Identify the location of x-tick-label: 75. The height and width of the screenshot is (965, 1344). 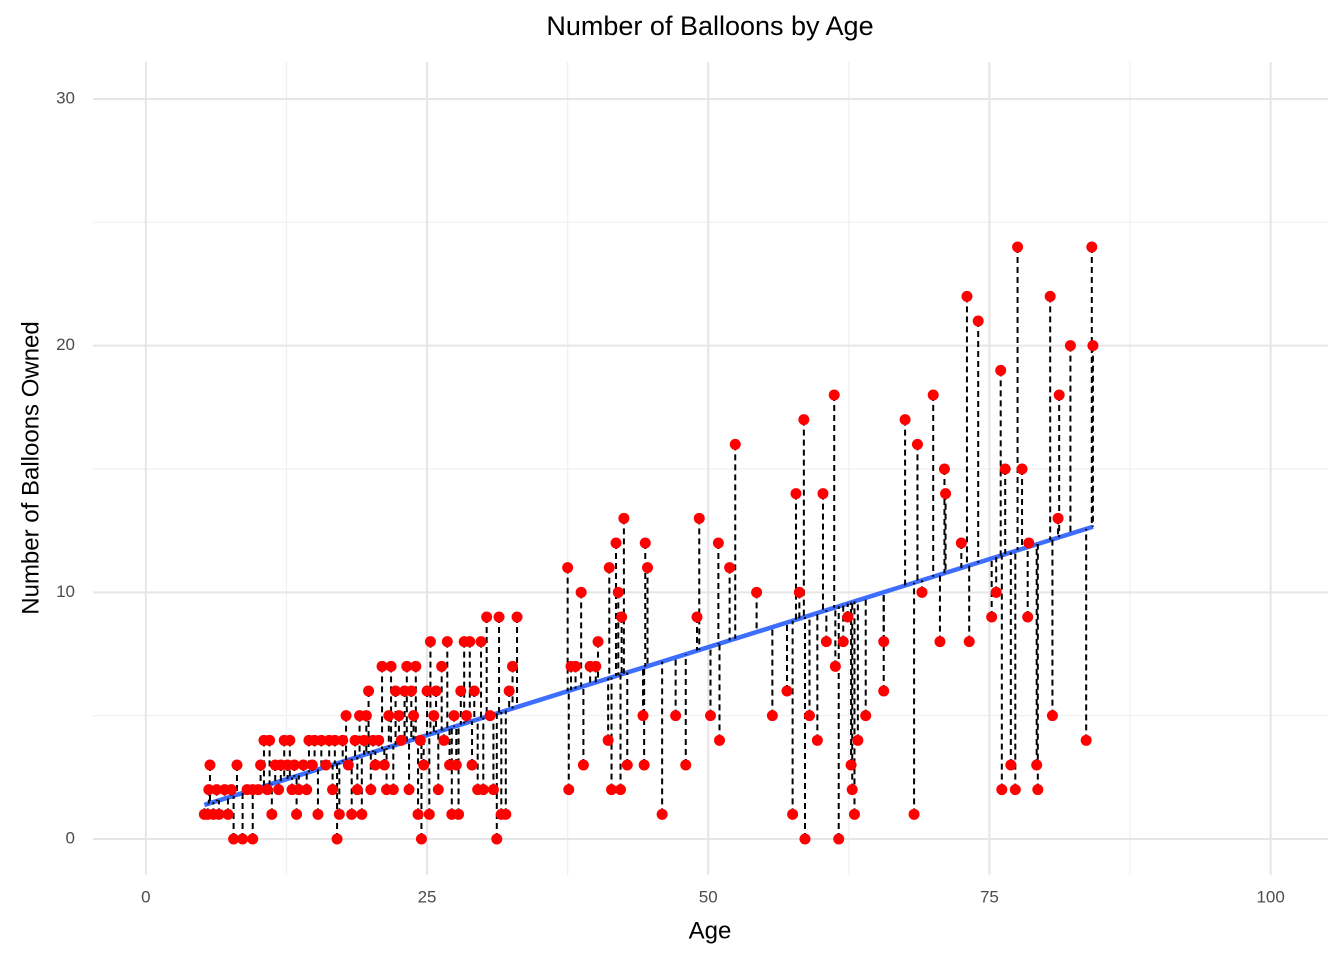
(989, 896).